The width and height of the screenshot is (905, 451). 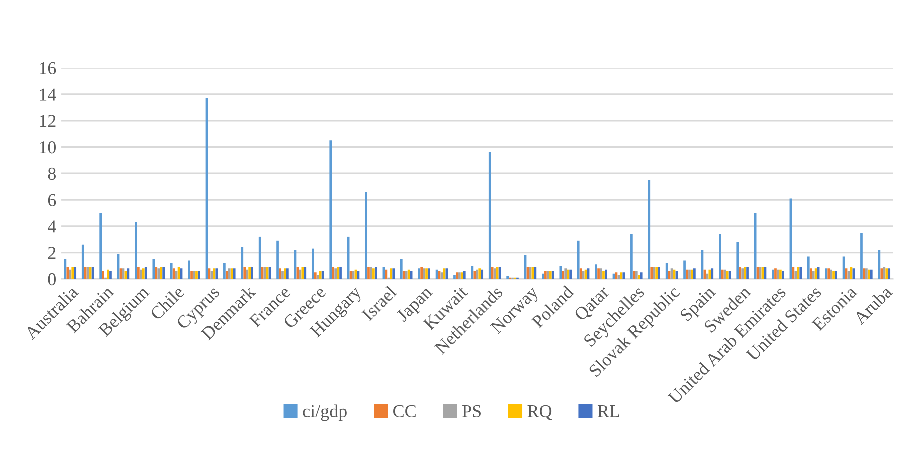 I want to click on y-tick-label: 0, so click(x=52, y=279).